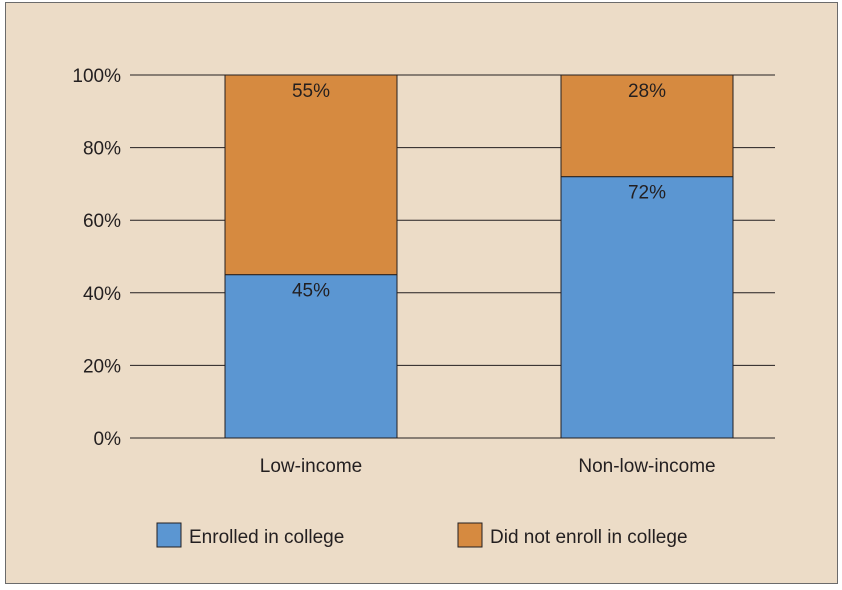  I want to click on y-axis-ticks: 0% 20% 40% 60% 80% 100%, so click(96, 258).